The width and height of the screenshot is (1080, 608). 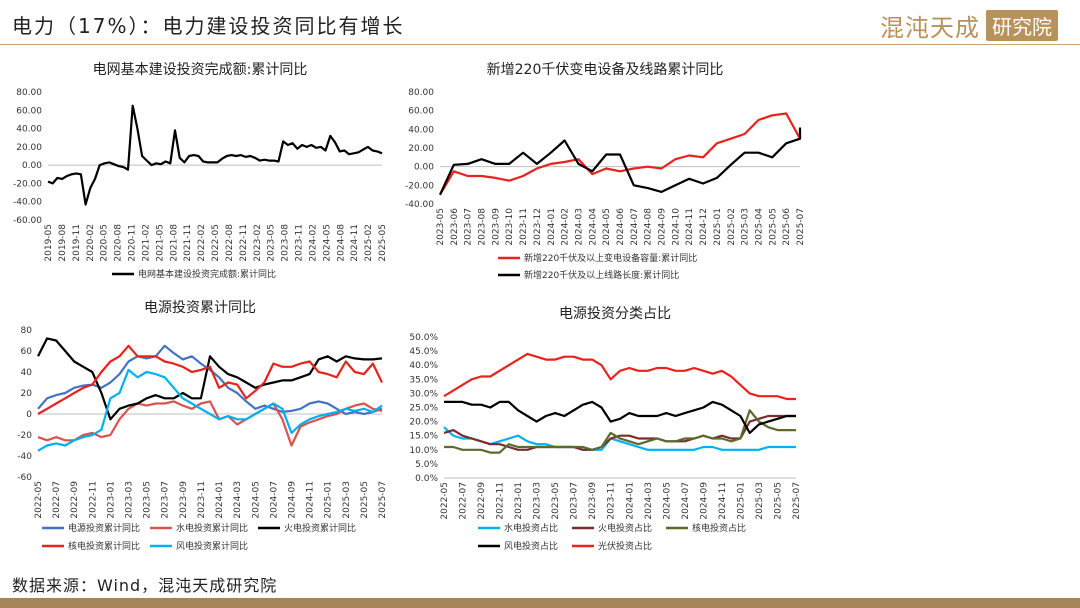 I want to click on data-source-note: 数据来源：Wind，混沌天成研究院, so click(x=145, y=585).